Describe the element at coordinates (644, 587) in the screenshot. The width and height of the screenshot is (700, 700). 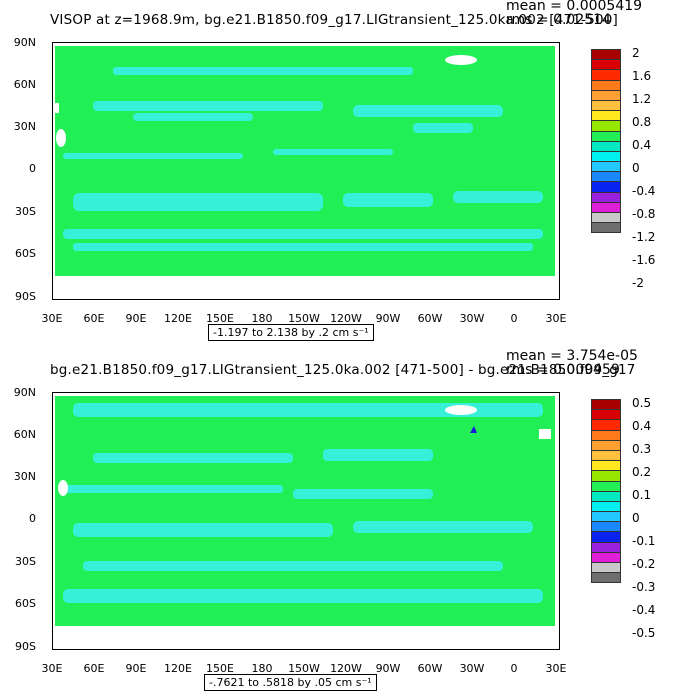
I see `legend-label: -0.3` at that location.